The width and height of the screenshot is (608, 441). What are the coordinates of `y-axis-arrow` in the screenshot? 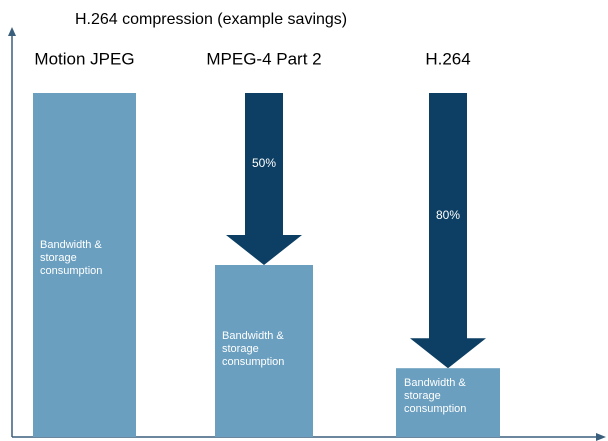 It's located at (12, 31).